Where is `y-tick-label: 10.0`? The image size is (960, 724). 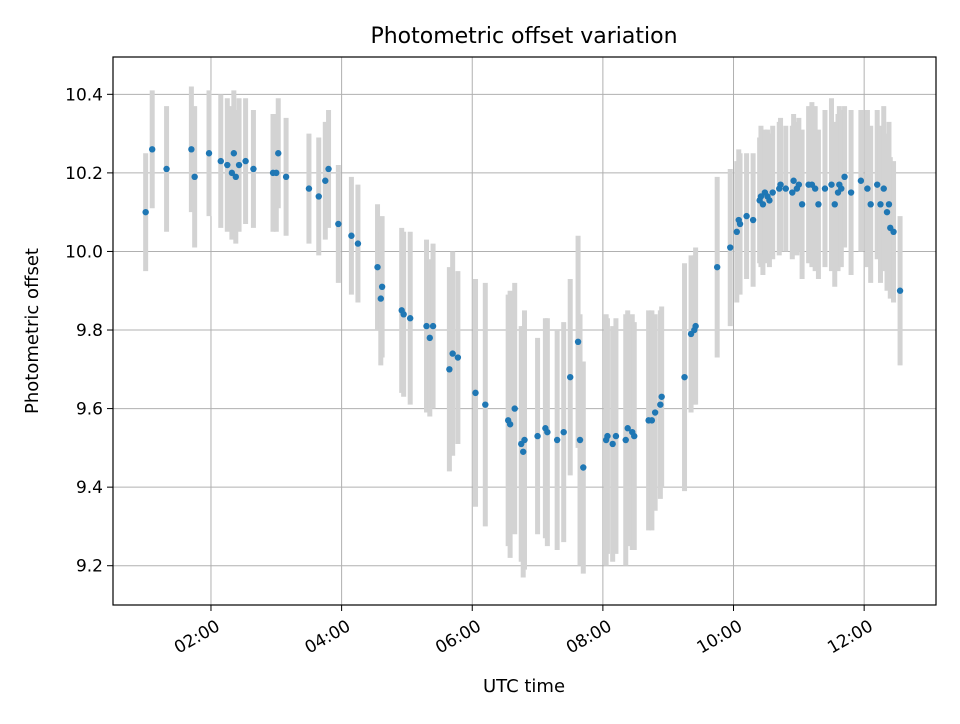
y-tick-label: 10.0 is located at coordinates (84, 252).